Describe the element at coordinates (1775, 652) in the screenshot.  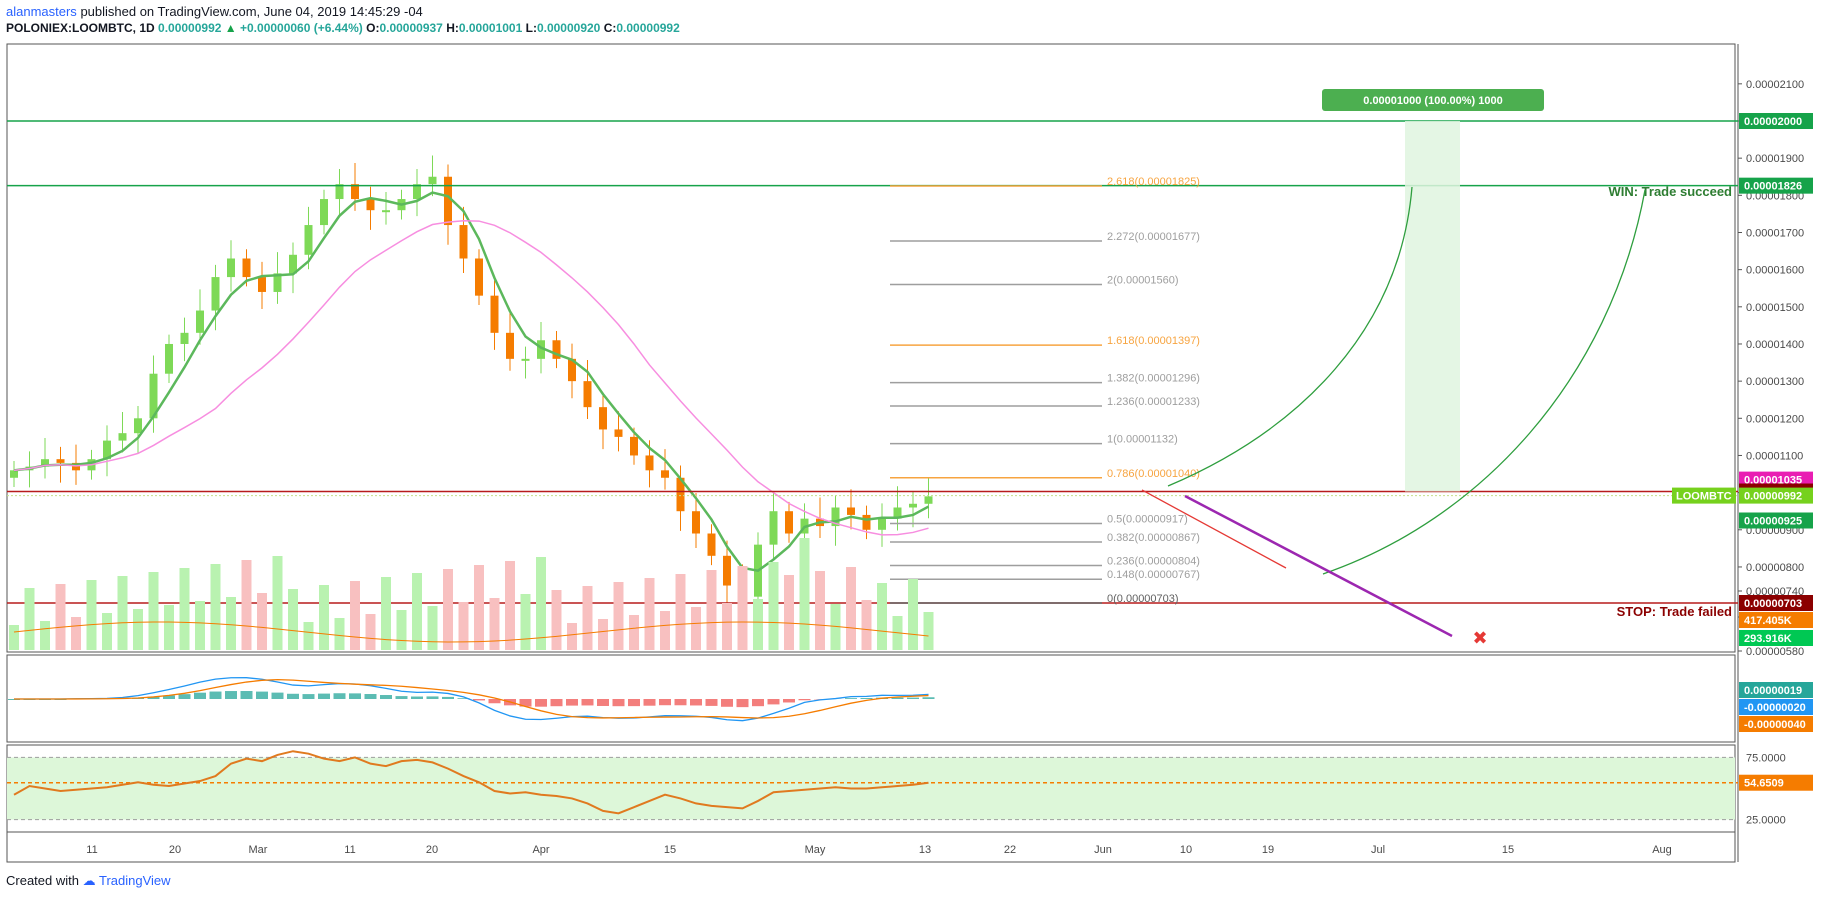
I see `y-tick-label: 0.00000580` at that location.